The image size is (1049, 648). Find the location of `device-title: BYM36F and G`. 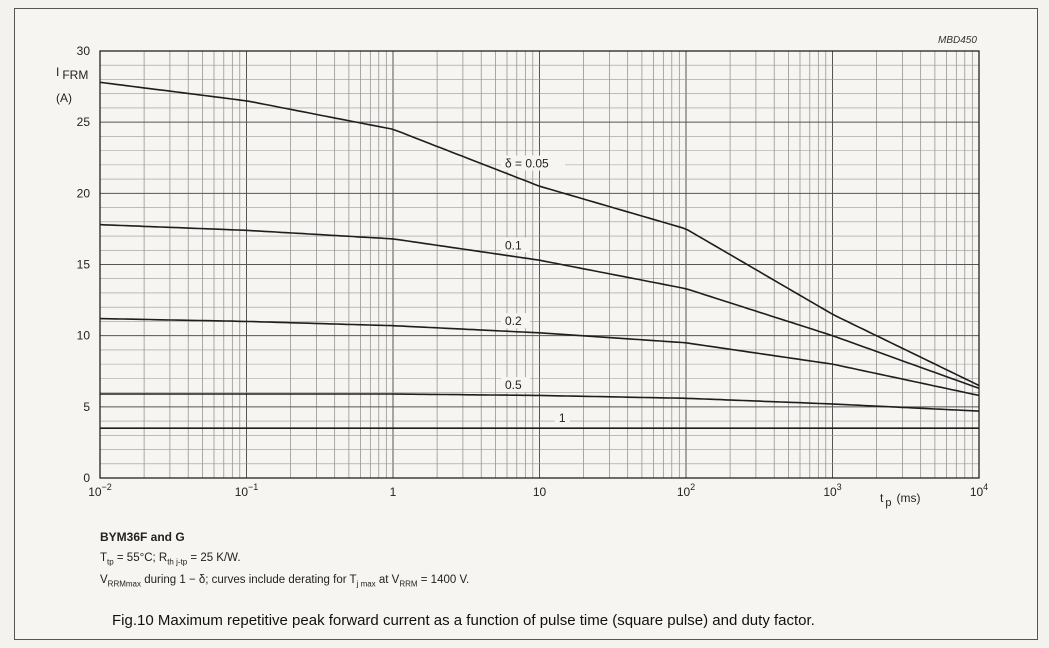

device-title: BYM36F and G is located at coordinates (142, 537).